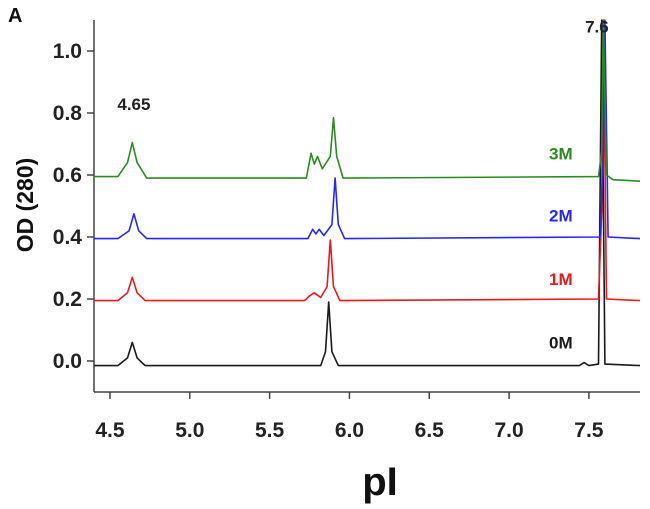 This screenshot has height=509, width=650. I want to click on y-tick-label: 1.0, so click(67, 51).